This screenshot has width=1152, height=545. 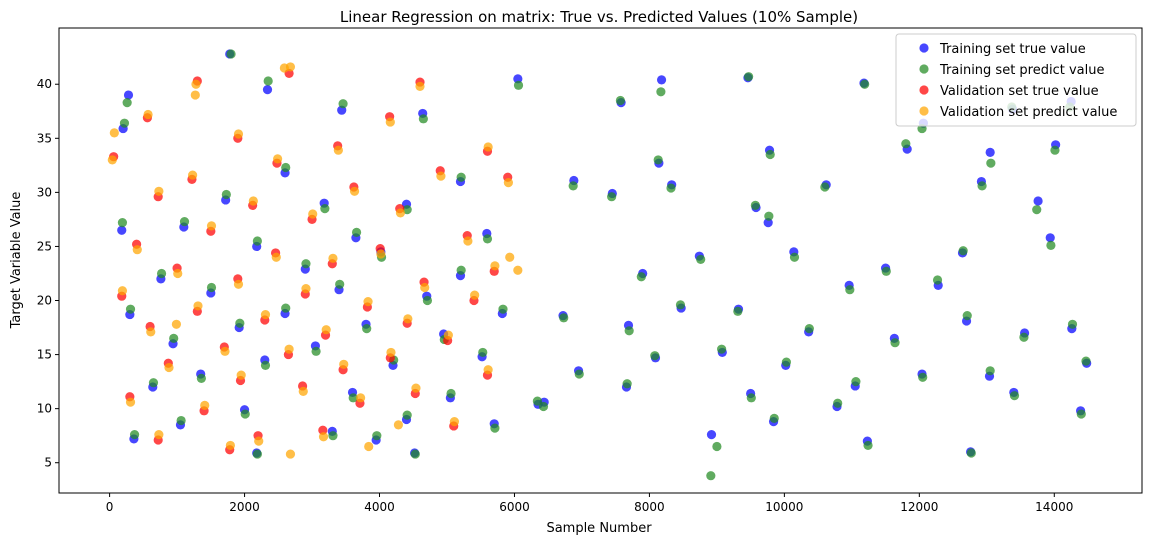 I want to click on x-tick-label: 2000, so click(x=244, y=507).